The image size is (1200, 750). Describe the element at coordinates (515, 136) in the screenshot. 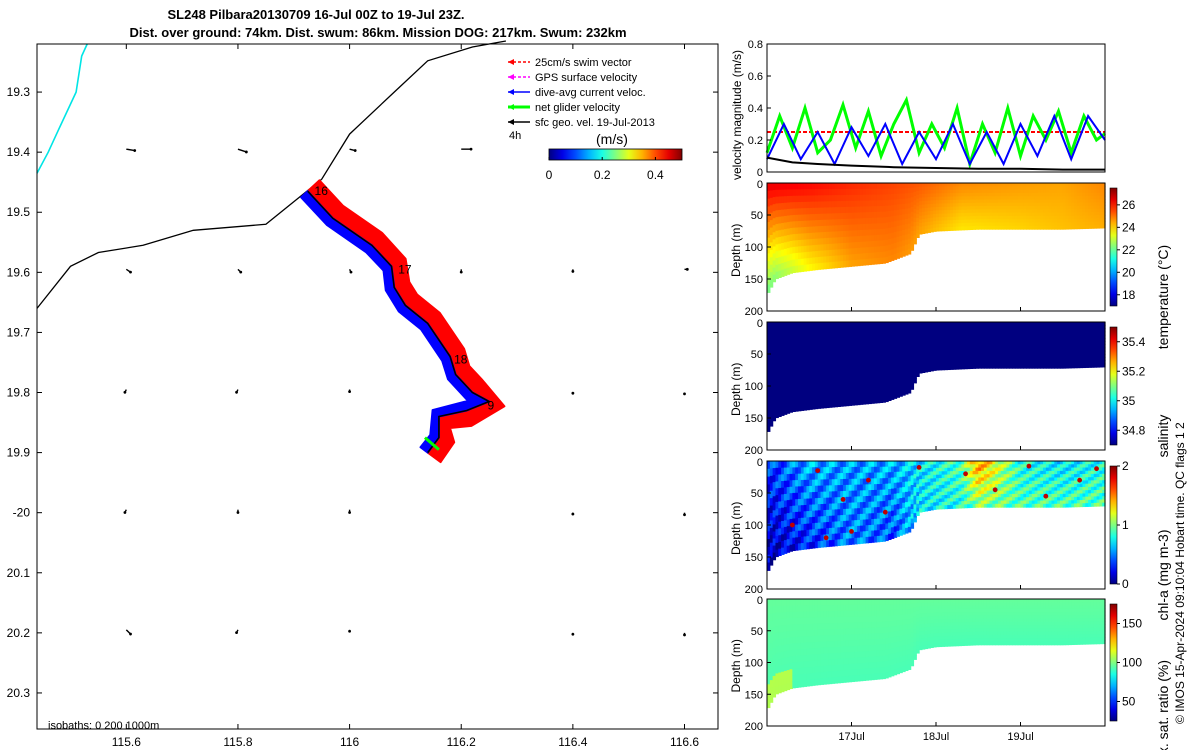

I see `legend-extra: 4h` at that location.